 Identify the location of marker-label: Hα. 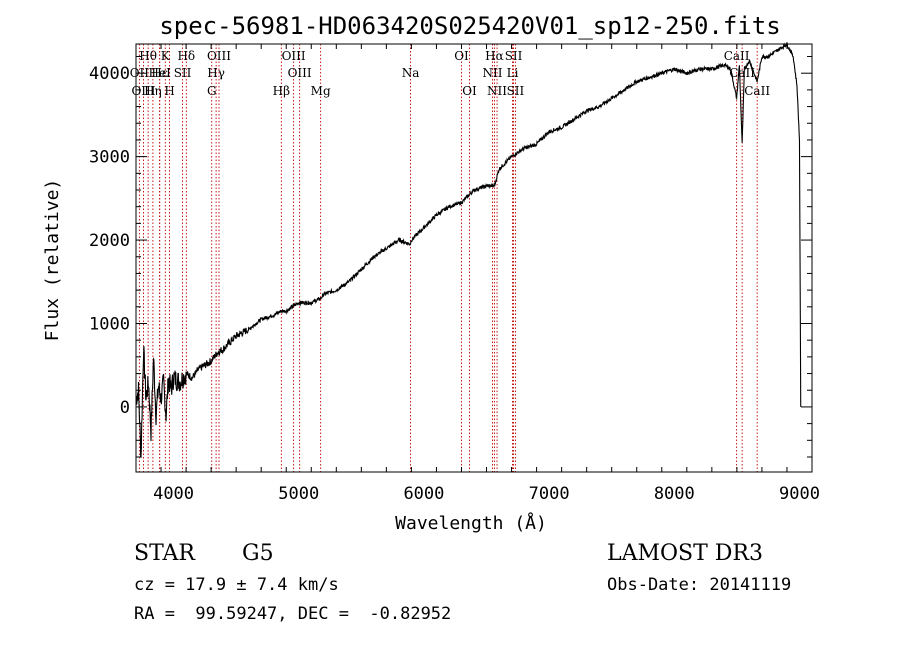
(494, 56).